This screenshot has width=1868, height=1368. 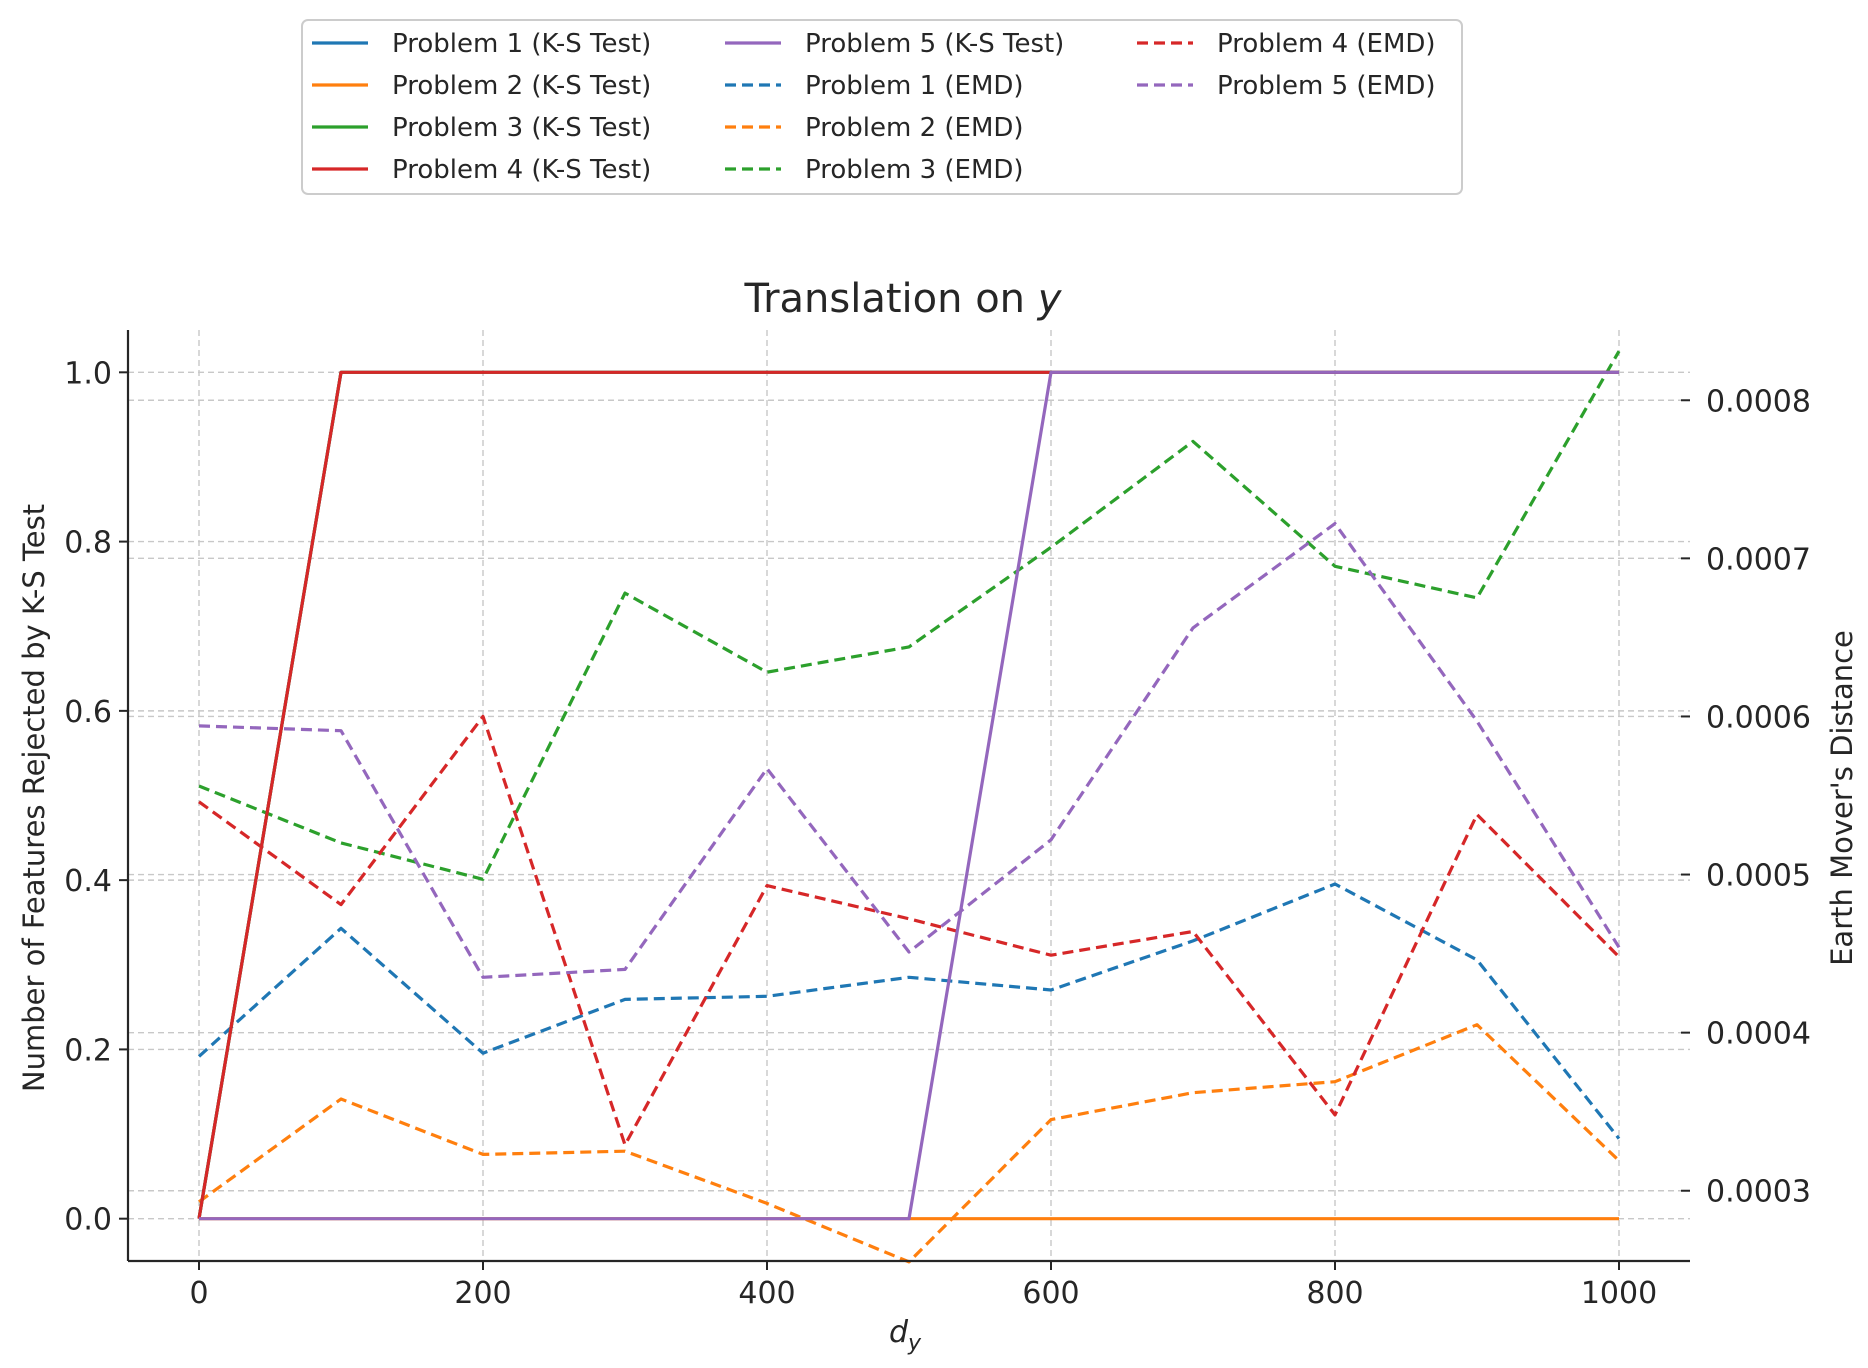 I want to click on legend-entry-label: Problem 5 (EMD), so click(x=1326, y=86).